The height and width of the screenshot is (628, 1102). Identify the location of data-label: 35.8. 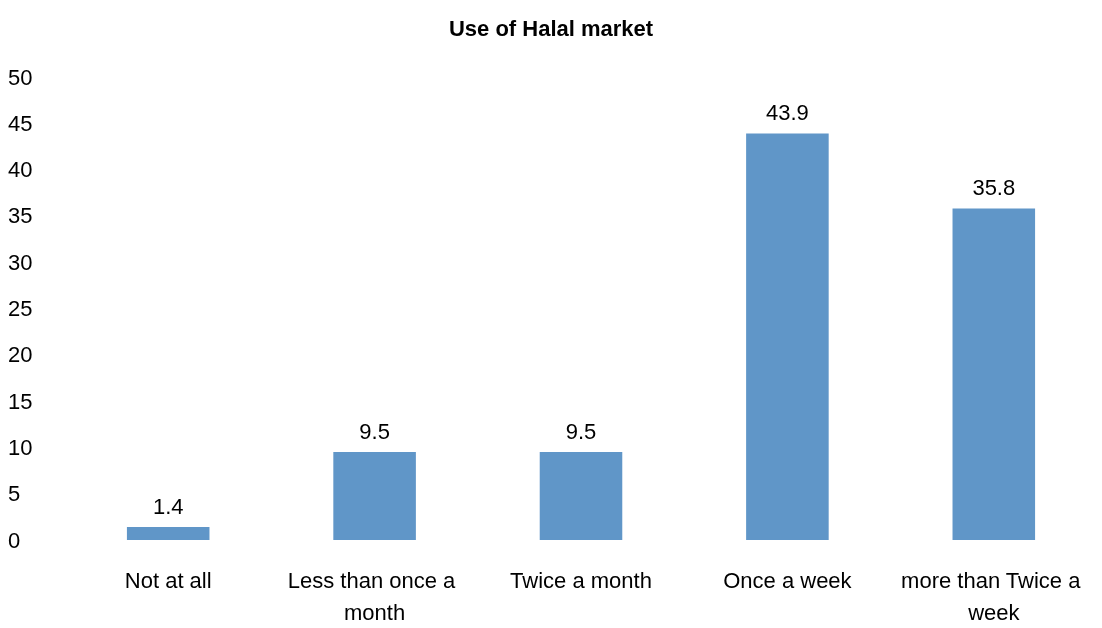
(994, 187).